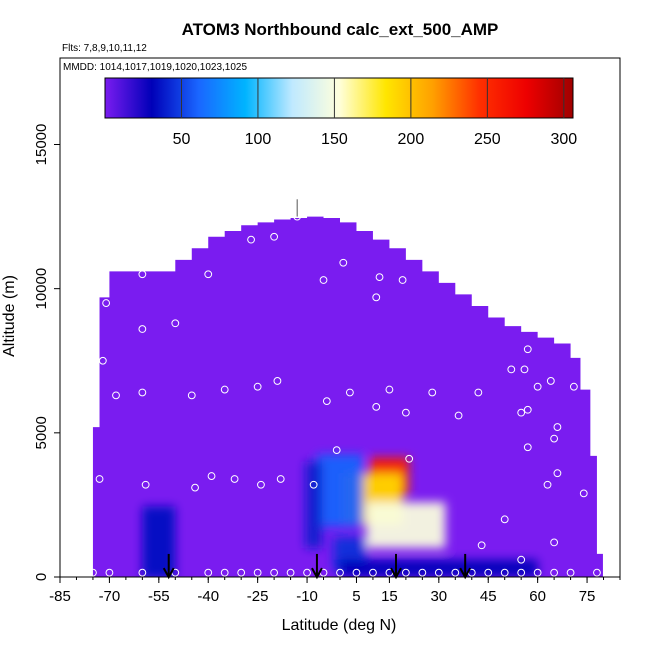  I want to click on colorbar-tick-label: 300, so click(563, 139).